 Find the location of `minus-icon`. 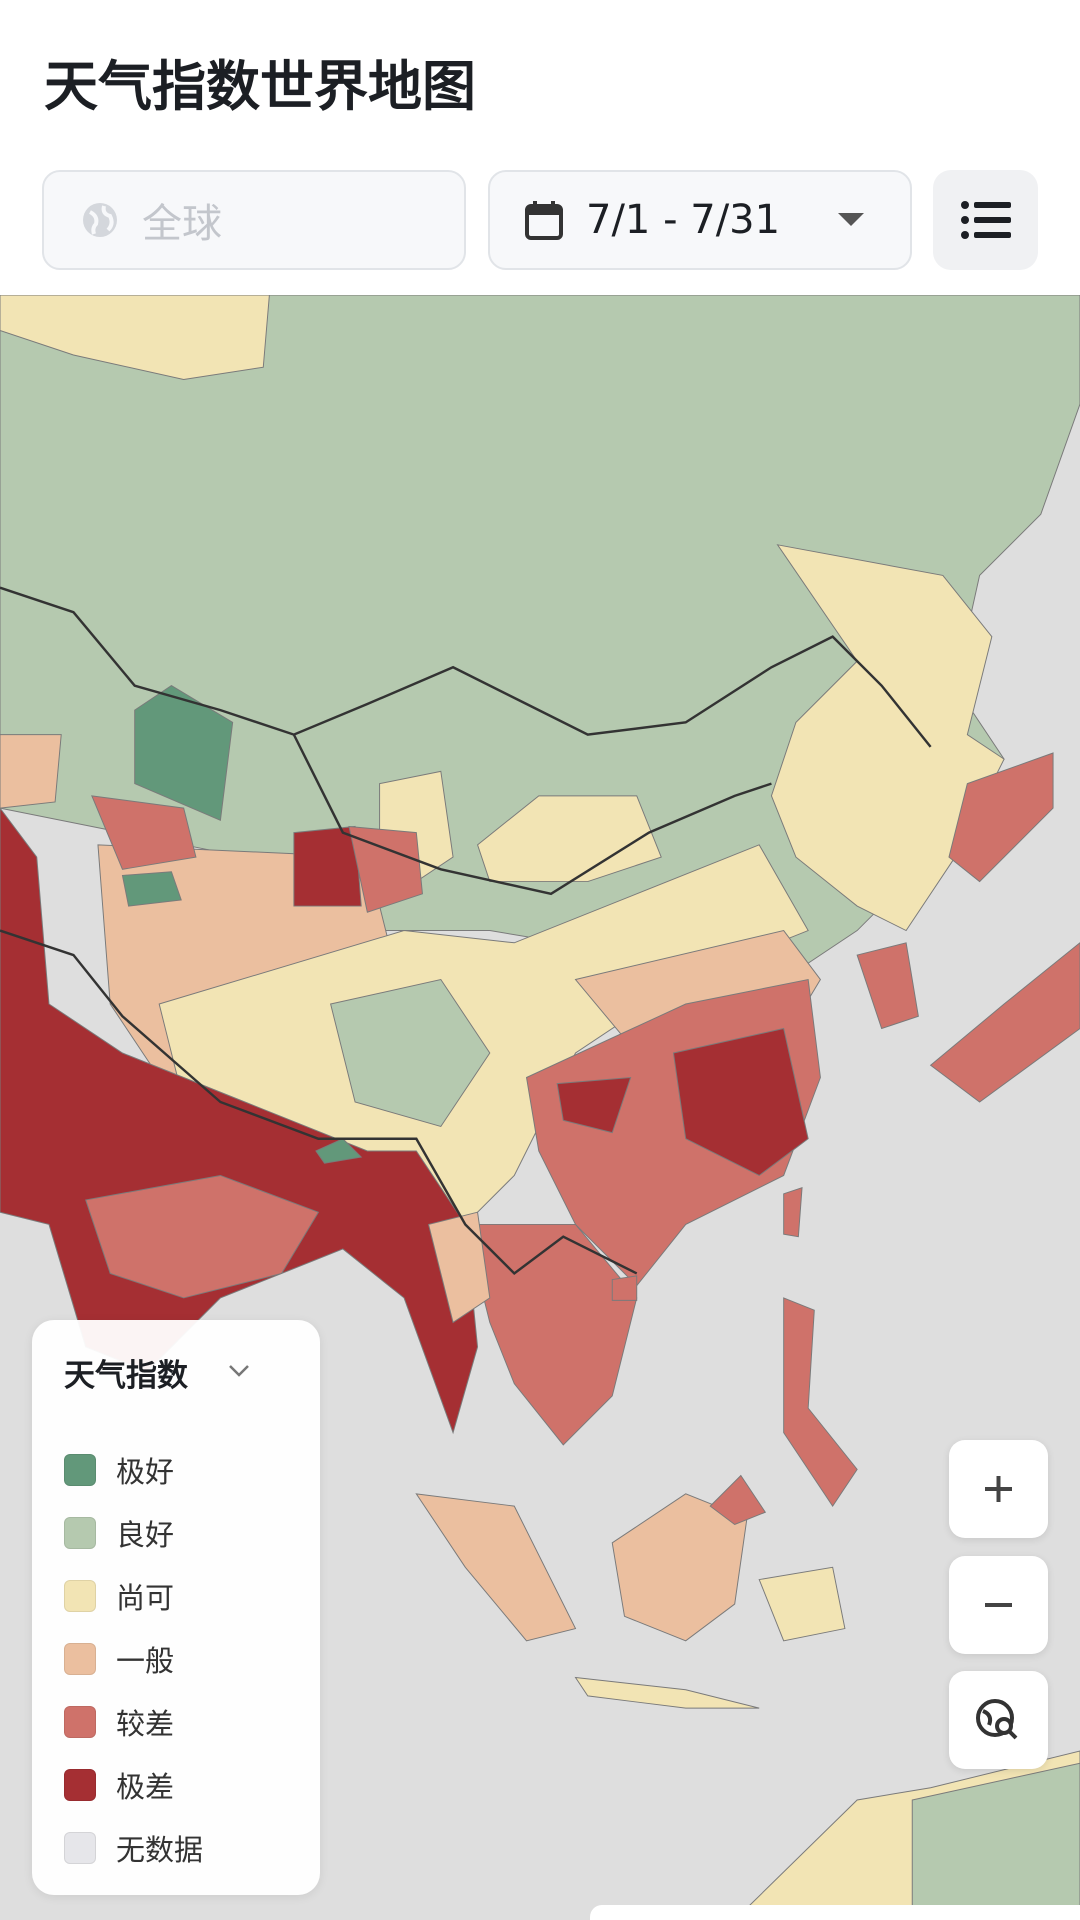

minus-icon is located at coordinates (998, 1605).